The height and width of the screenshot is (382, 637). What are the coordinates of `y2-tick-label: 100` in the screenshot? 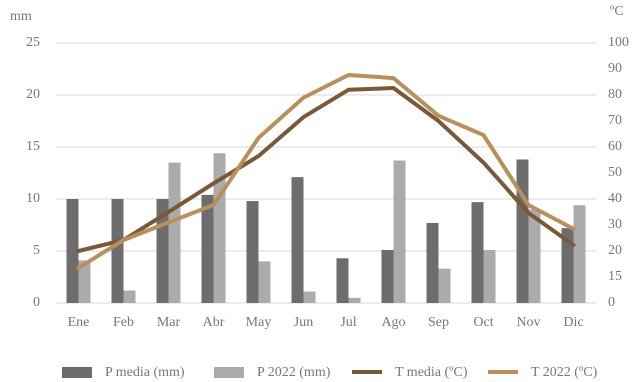 It's located at (618, 42).